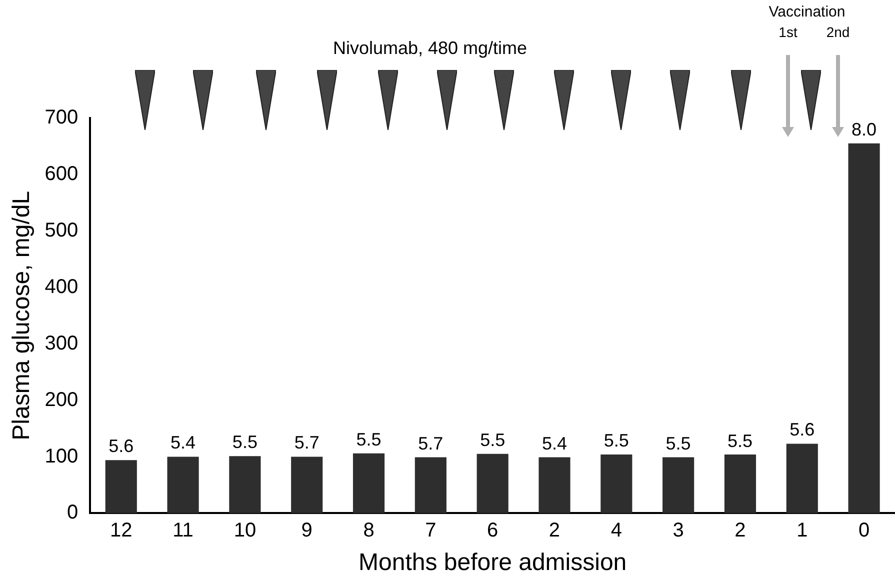 The image size is (895, 582). Describe the element at coordinates (864, 129) in the screenshot. I see `annotation: 8.0` at that location.